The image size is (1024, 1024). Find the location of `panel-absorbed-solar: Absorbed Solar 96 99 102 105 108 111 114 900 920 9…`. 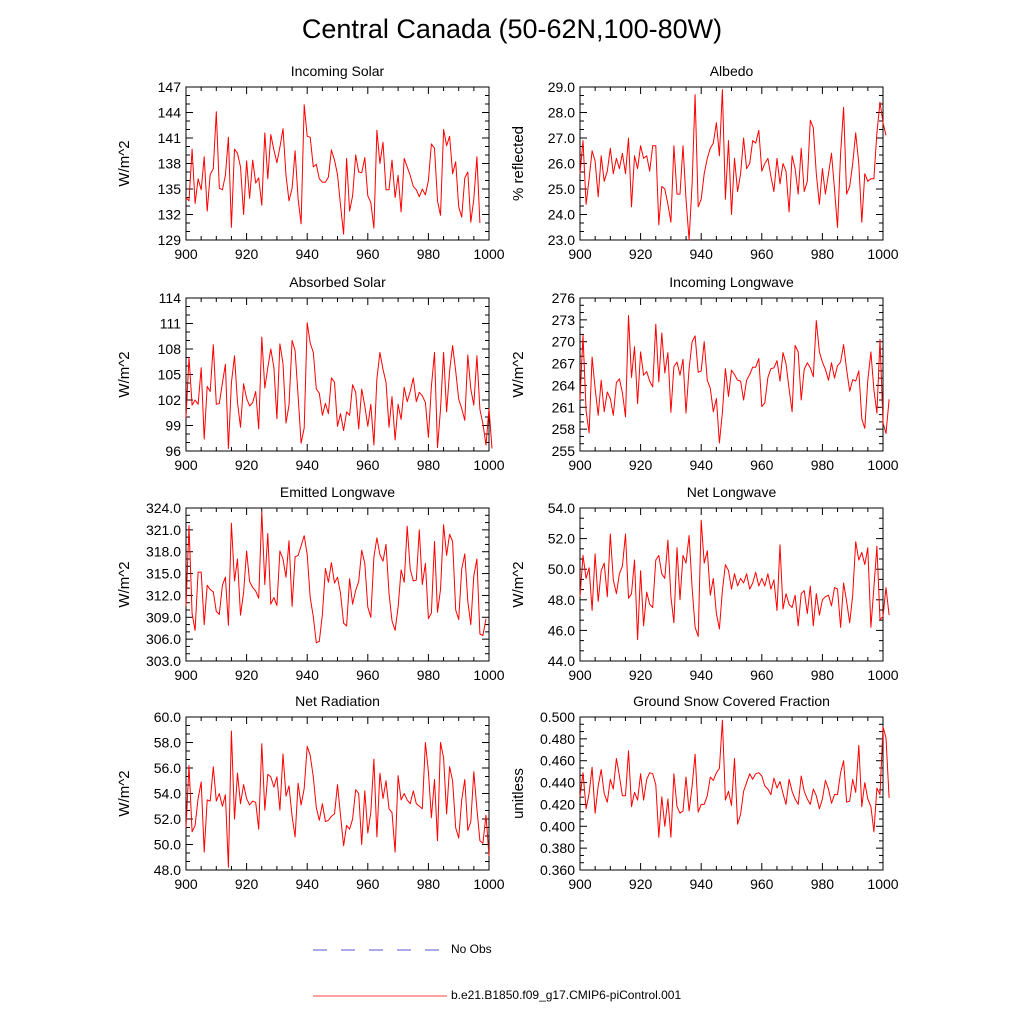

panel-absorbed-solar: Absorbed Solar 96 99 102 105 108 111 114 900 920 9… is located at coordinates (310, 373).